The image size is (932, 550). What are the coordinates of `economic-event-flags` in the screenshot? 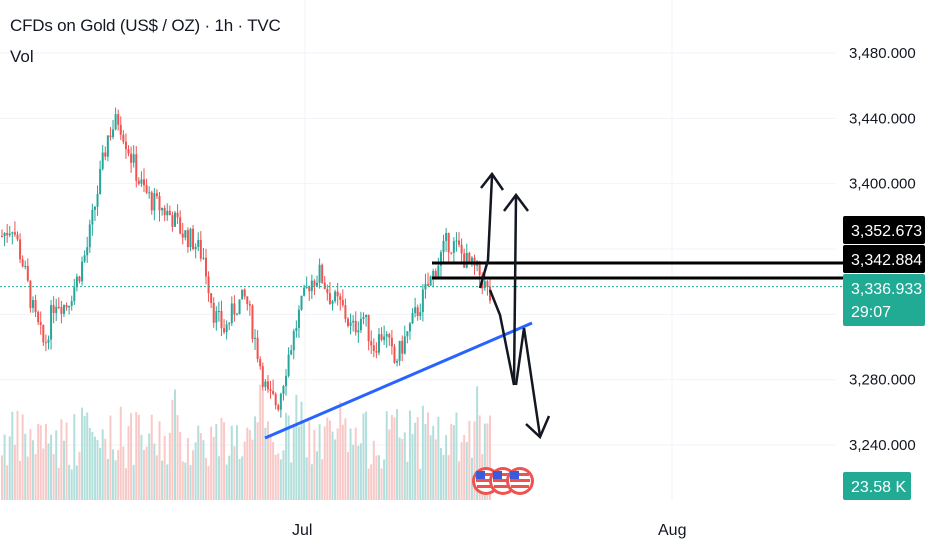 It's located at (503, 481).